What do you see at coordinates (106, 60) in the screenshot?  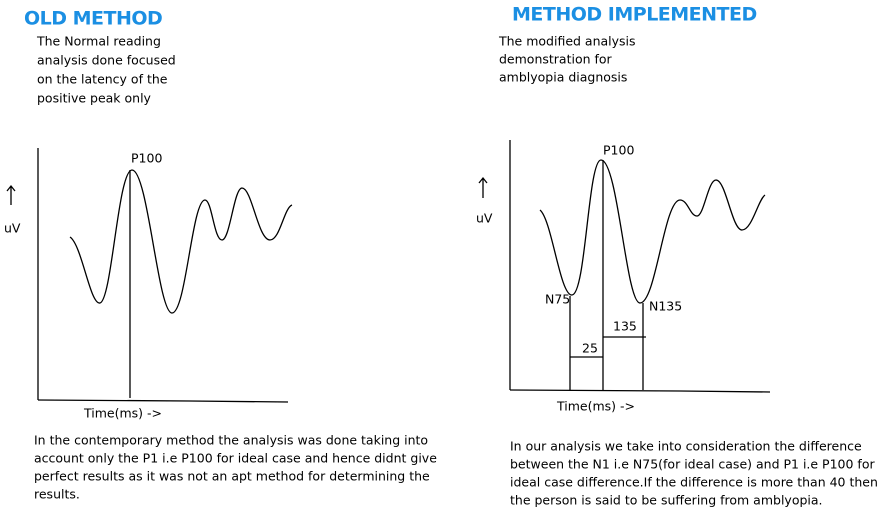 I see `description-line: analysis done focused` at bounding box center [106, 60].